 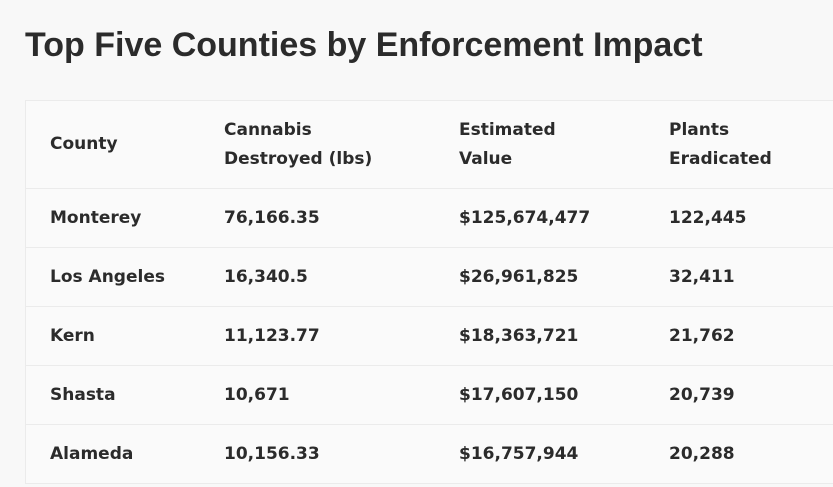 What do you see at coordinates (702, 453) in the screenshot?
I see `cell-plants-eradicated: 20,288` at bounding box center [702, 453].